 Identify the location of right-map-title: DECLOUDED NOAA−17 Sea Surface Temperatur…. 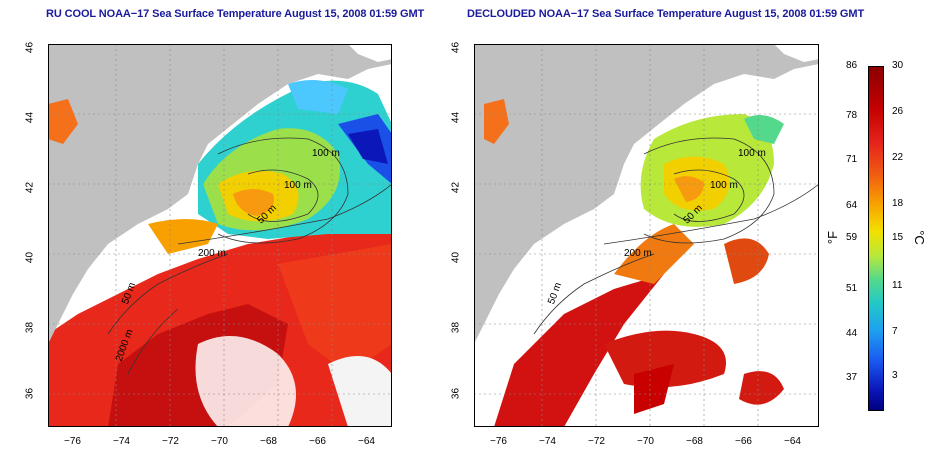
(666, 14).